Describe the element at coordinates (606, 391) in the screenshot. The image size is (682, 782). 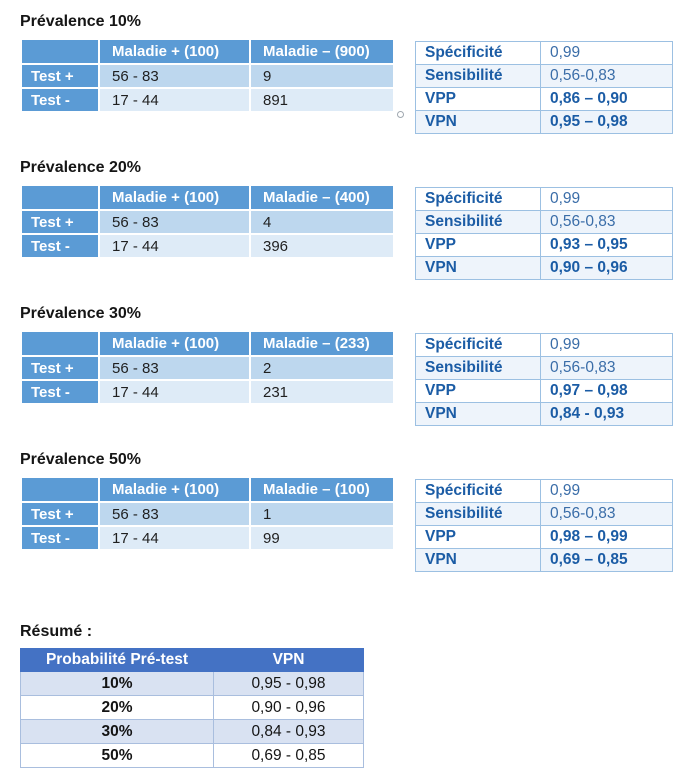
I see `metric-value: 0,97 – 0,98` at that location.